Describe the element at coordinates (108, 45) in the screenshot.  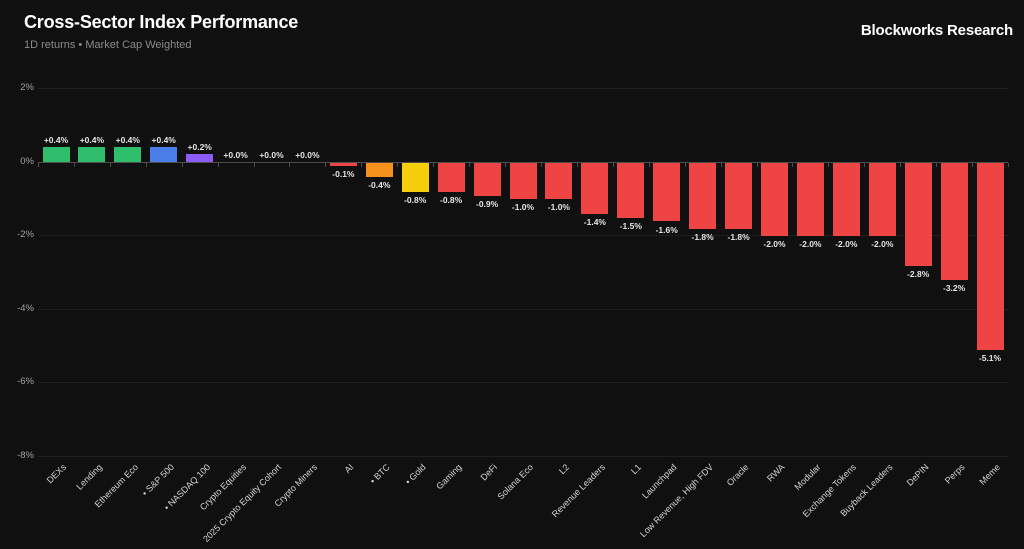
I see `page-subtitle: 1D returns • Market Cap Weighted` at that location.